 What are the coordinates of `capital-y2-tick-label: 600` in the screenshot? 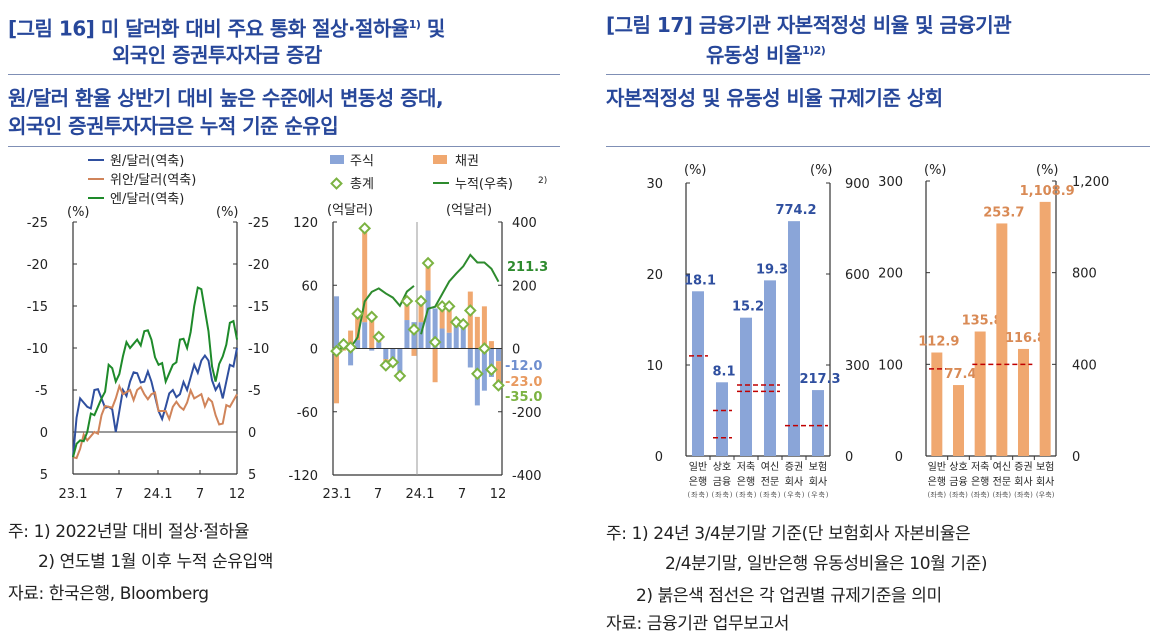 It's located at (857, 275).